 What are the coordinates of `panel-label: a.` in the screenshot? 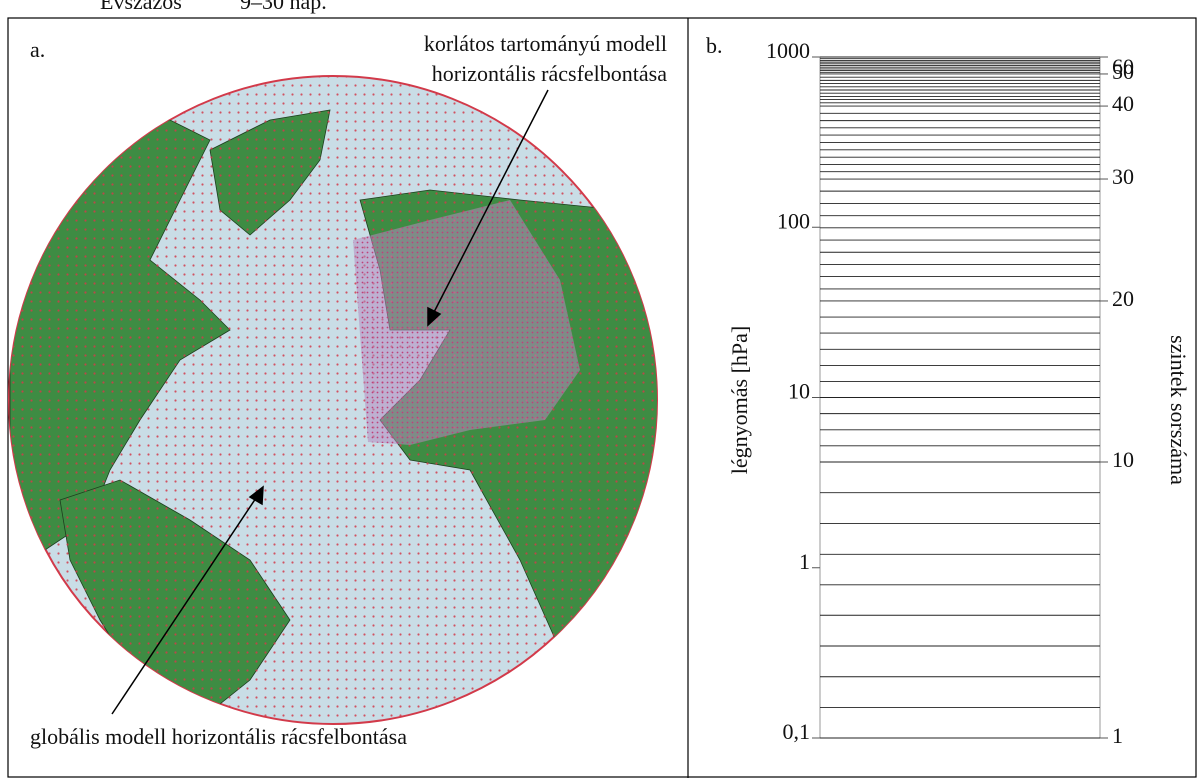 It's located at (37, 49).